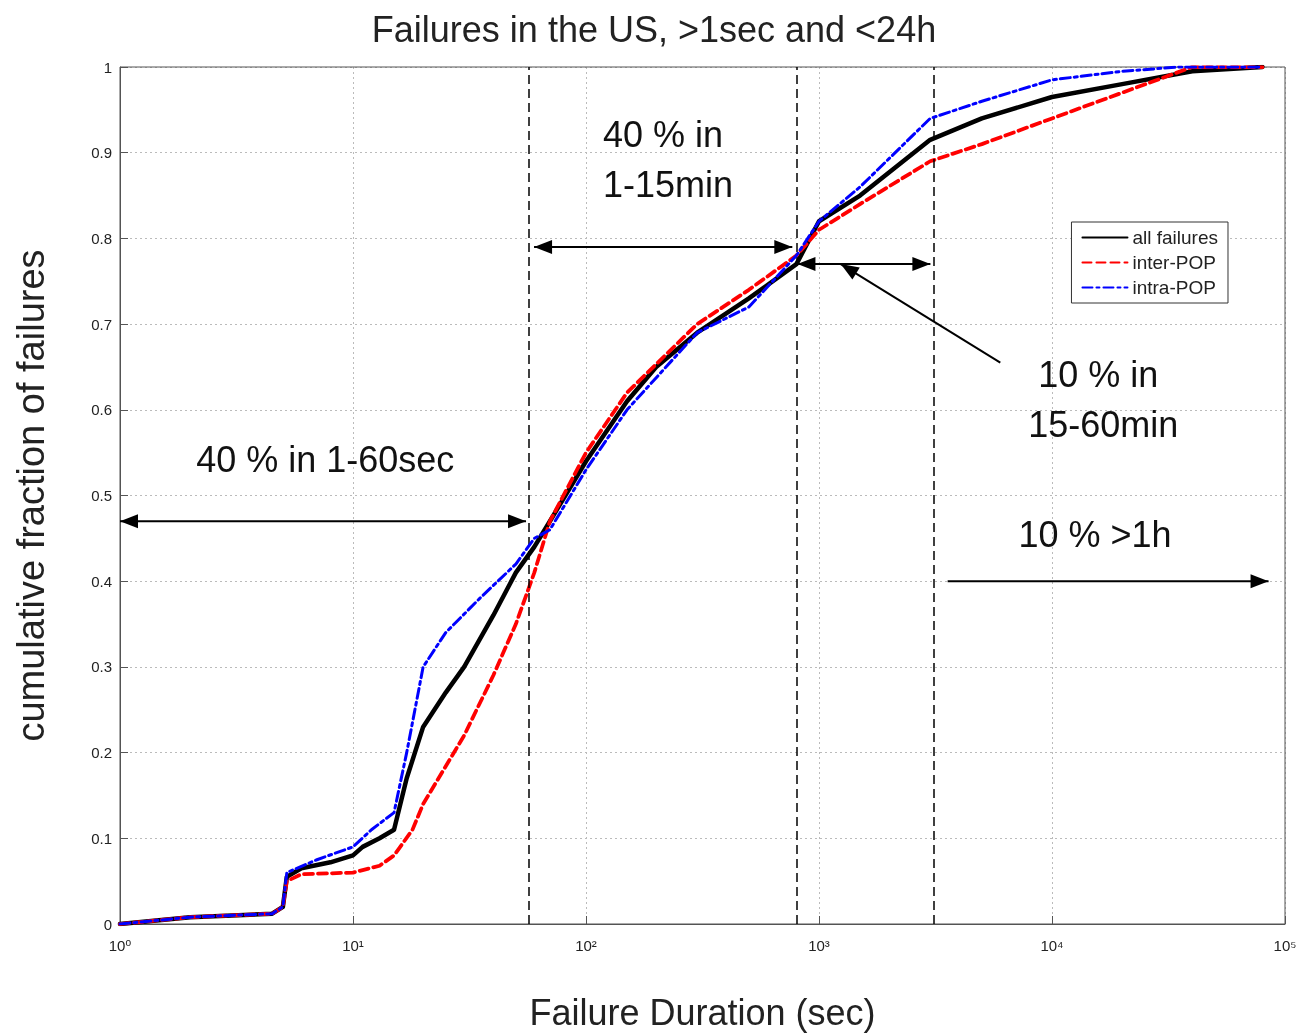  What do you see at coordinates (107, 67) in the screenshot?
I see `y-tick-label: 1` at bounding box center [107, 67].